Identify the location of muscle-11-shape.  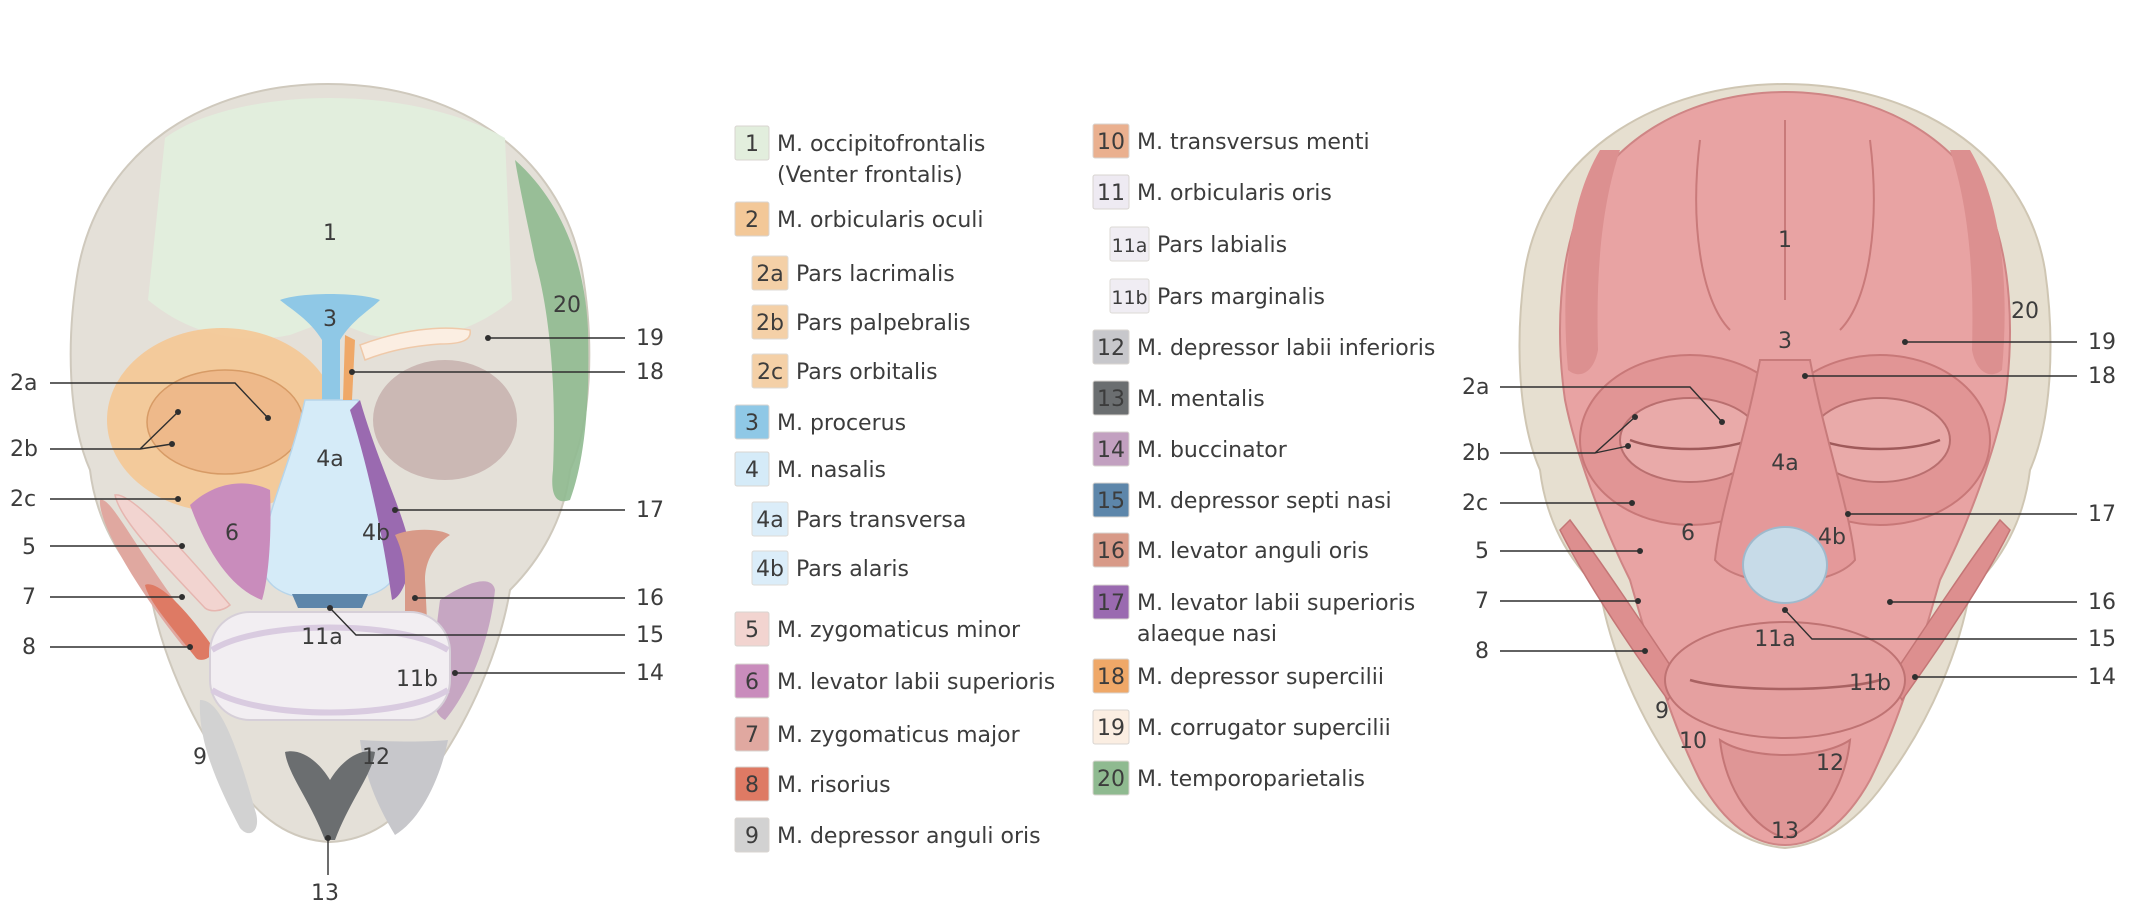
(330, 670).